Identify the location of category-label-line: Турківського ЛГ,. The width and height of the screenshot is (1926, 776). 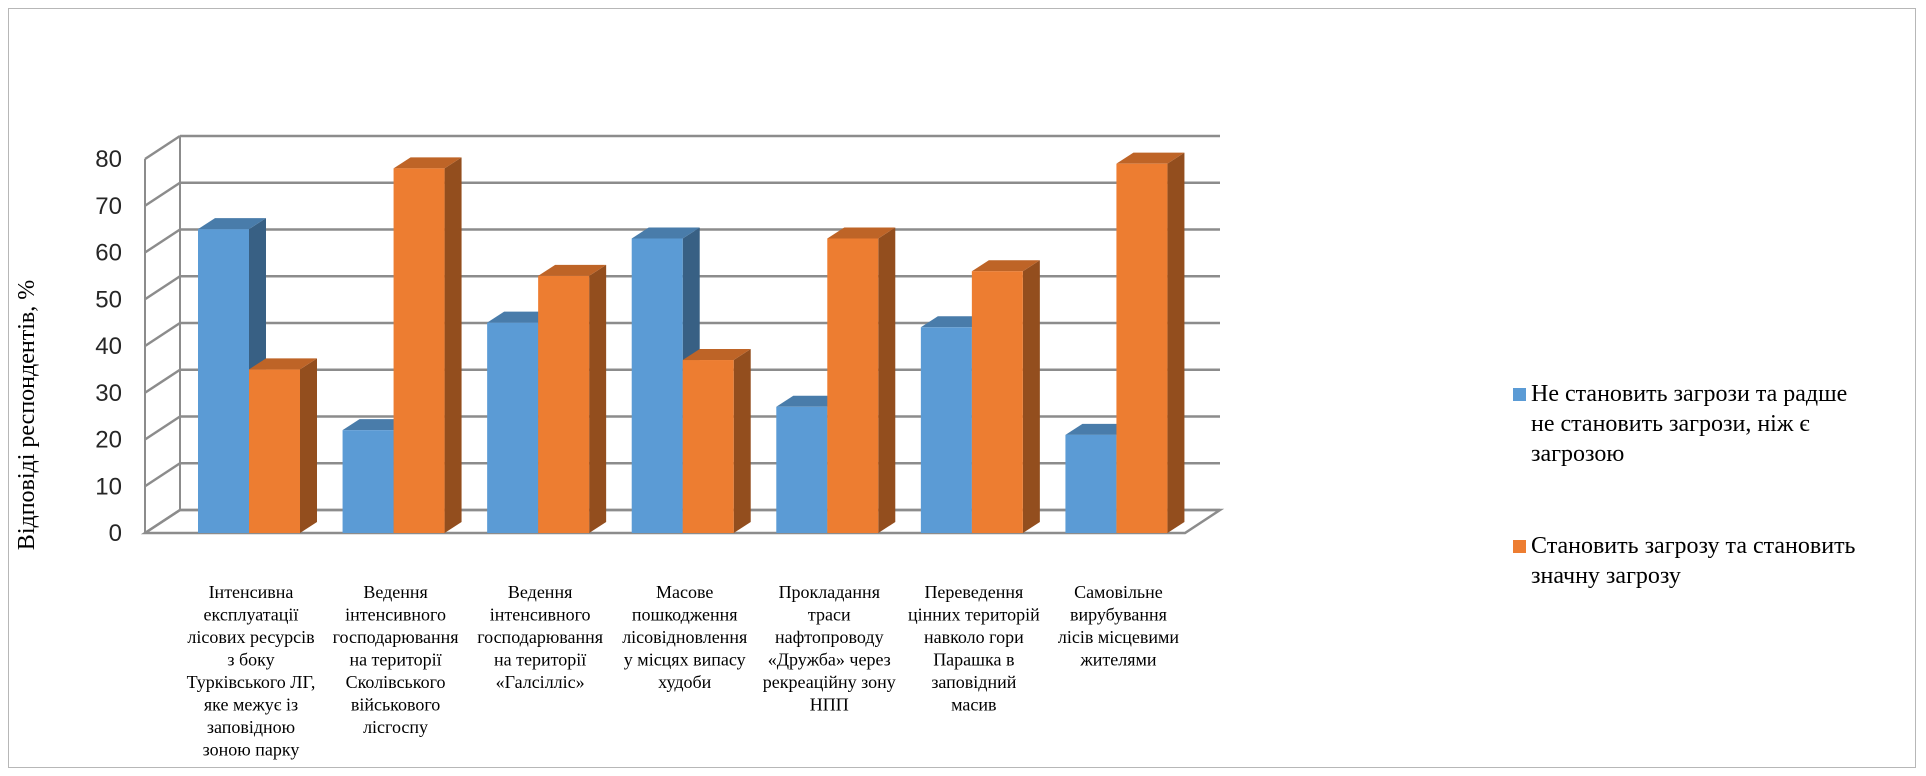
(251, 682).